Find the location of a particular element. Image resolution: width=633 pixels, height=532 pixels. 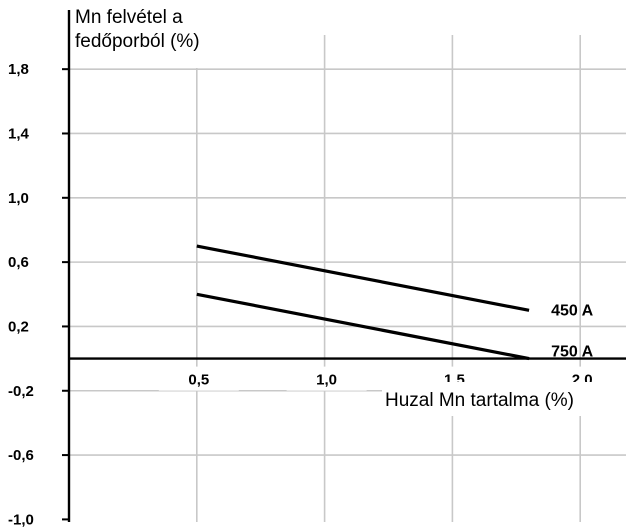

x-axis-title: Huzal Mn tartalma (%) is located at coordinates (479, 400).